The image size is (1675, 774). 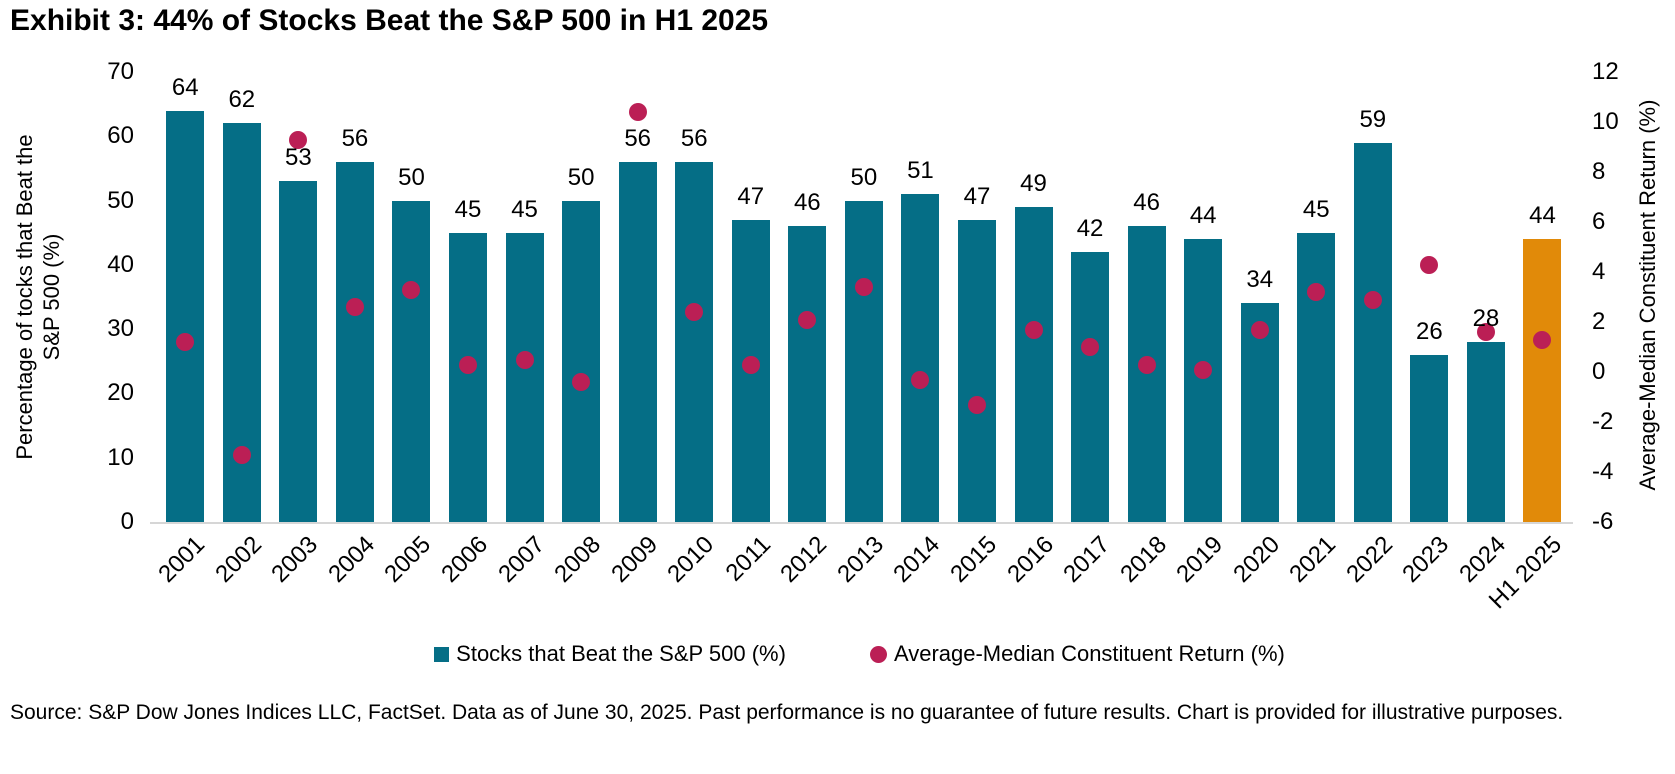 I want to click on dot-2015, so click(x=976, y=404).